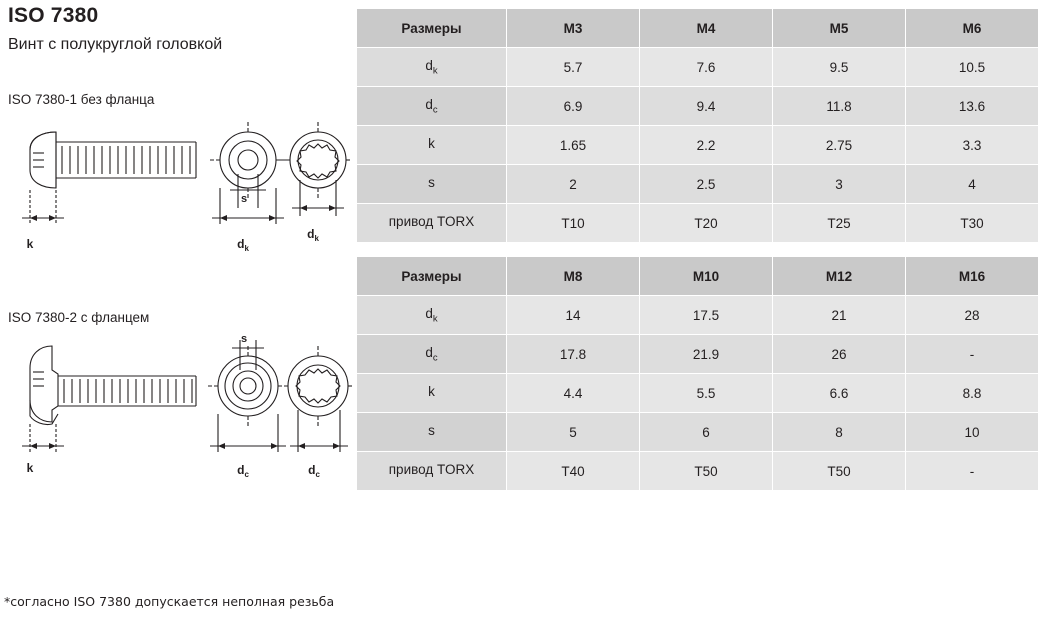  I want to click on table1-cell-r3c0: 2, so click(573, 184).